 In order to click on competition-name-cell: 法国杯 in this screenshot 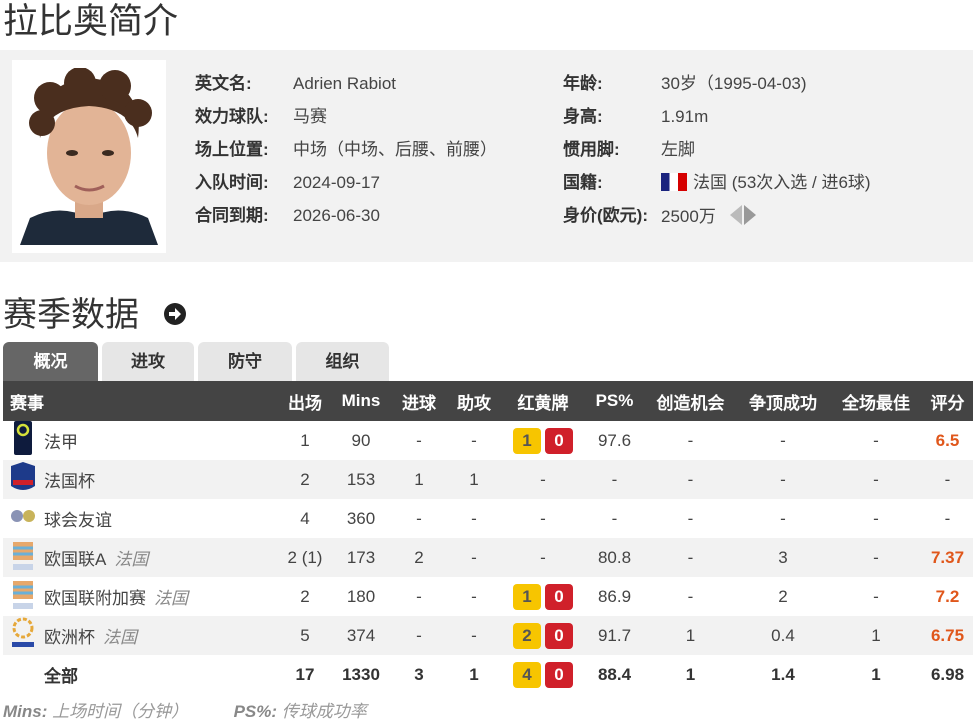, I will do `click(160, 479)`.